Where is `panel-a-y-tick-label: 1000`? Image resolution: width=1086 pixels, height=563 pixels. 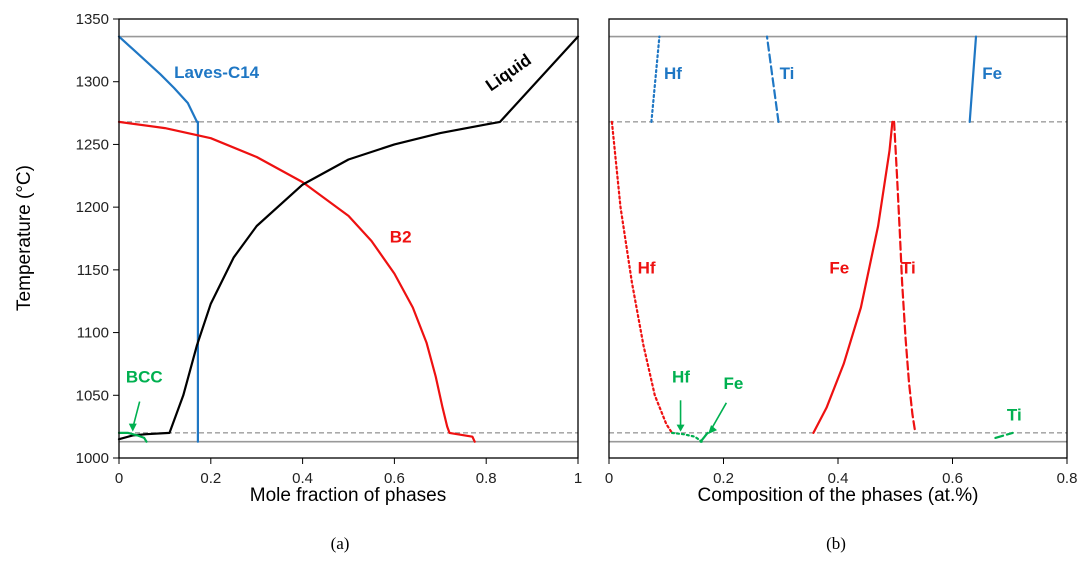 panel-a-y-tick-label: 1000 is located at coordinates (92, 458).